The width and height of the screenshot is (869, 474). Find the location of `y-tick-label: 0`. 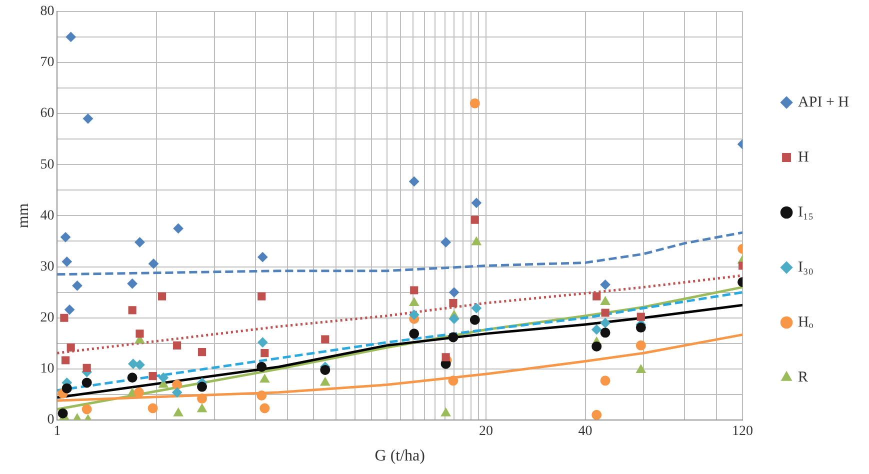

y-tick-label: 0 is located at coordinates (50, 420).